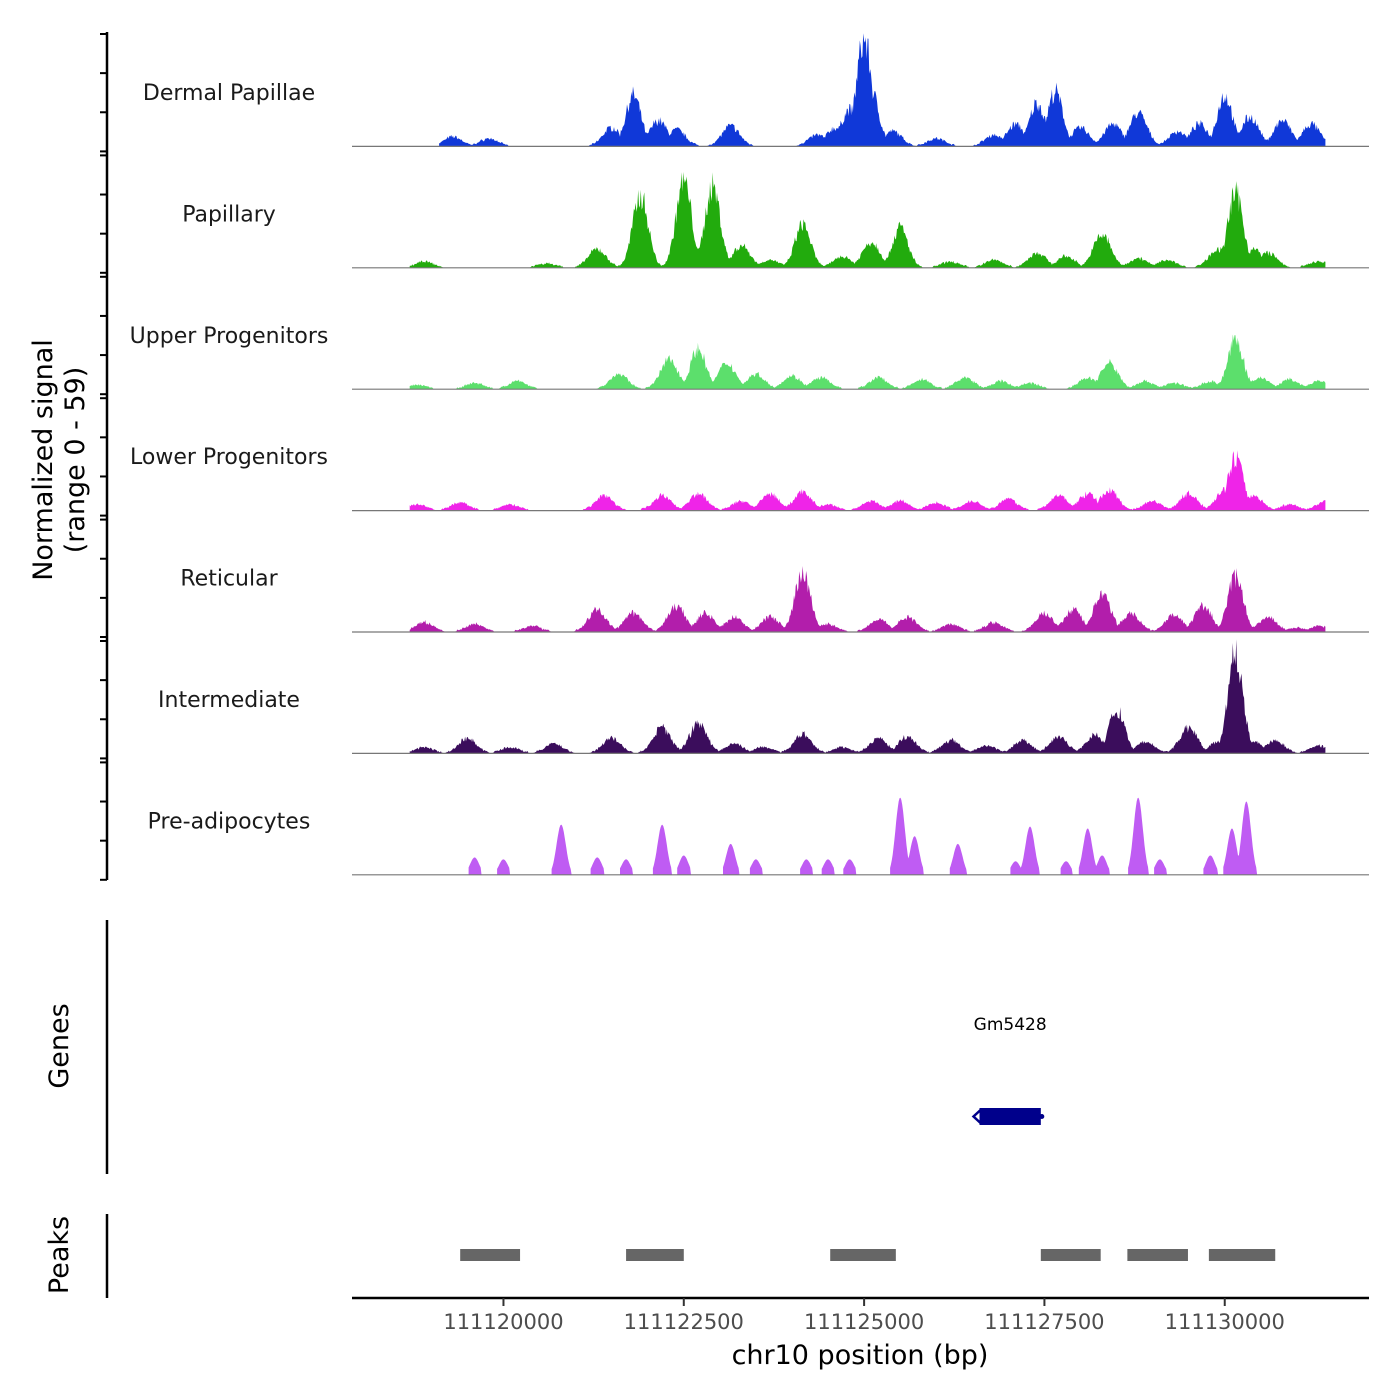 This screenshot has height=1400, width=1400. Describe the element at coordinates (1044, 1322) in the screenshot. I see `x-tick-label: 111127500` at that location.